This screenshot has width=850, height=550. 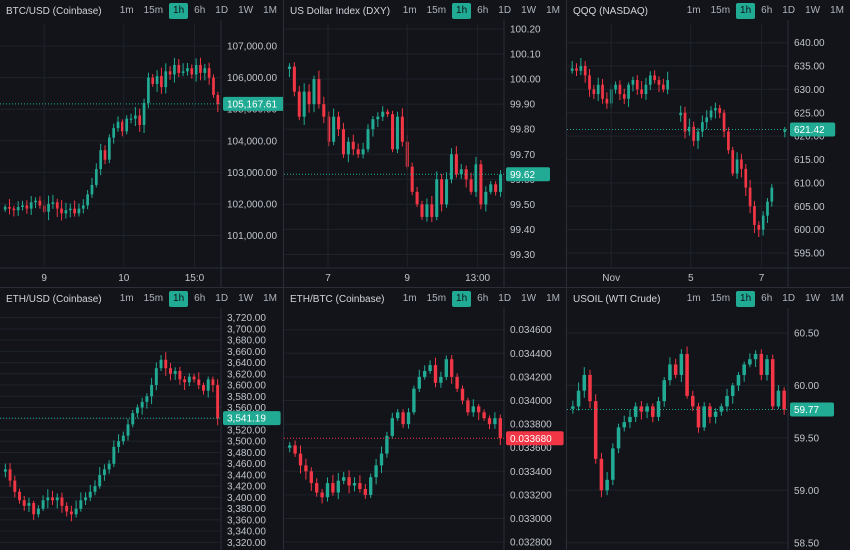 What do you see at coordinates (54, 11) in the screenshot?
I see `chart-title: BTC/USD (Coinbase)` at bounding box center [54, 11].